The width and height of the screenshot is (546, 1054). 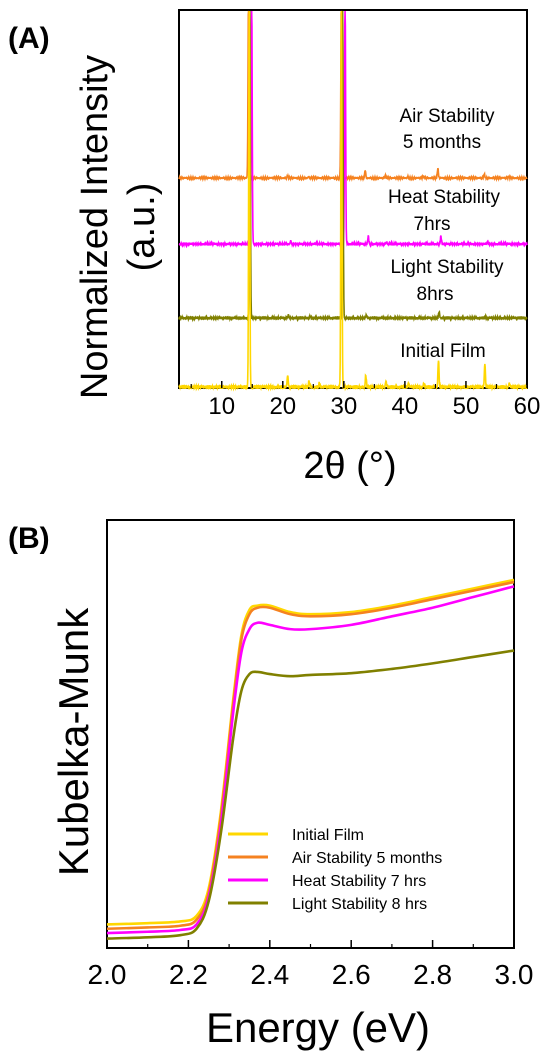 What do you see at coordinates (466, 406) in the screenshot?
I see `x-tick-label: 50` at bounding box center [466, 406].